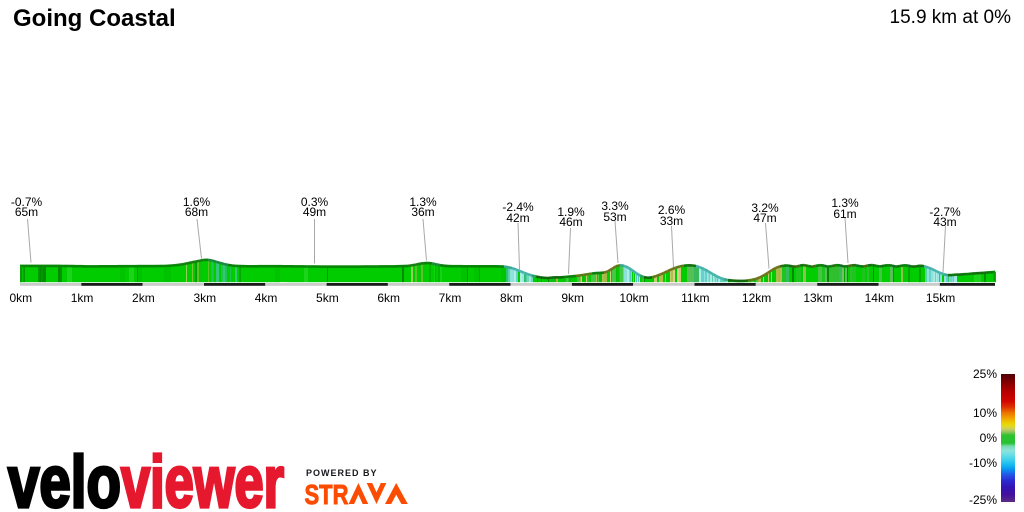 Image resolution: width=1024 pixels, height=512 pixels. What do you see at coordinates (64, 477) in the screenshot?
I see `svg-text: velo` at bounding box center [64, 477].